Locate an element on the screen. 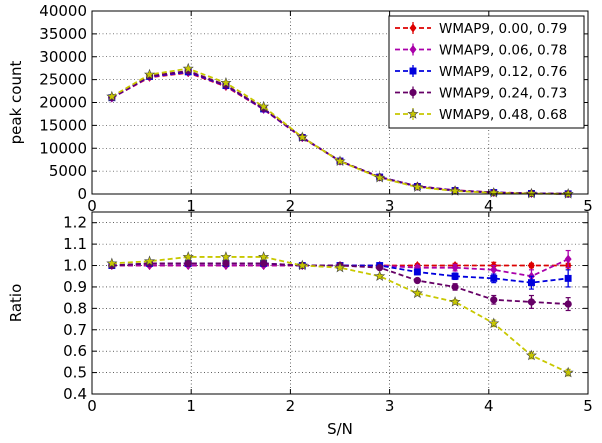 Image resolution: width=602 pixels, height=443 pixels. y-tick-label: 35000 is located at coordinates (63, 34).